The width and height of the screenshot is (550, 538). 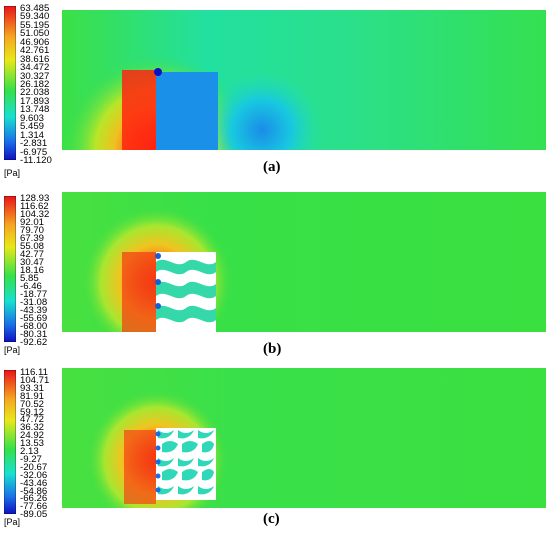 What do you see at coordinates (34, 483) in the screenshot?
I see `tick-label: -43.46` at bounding box center [34, 483].